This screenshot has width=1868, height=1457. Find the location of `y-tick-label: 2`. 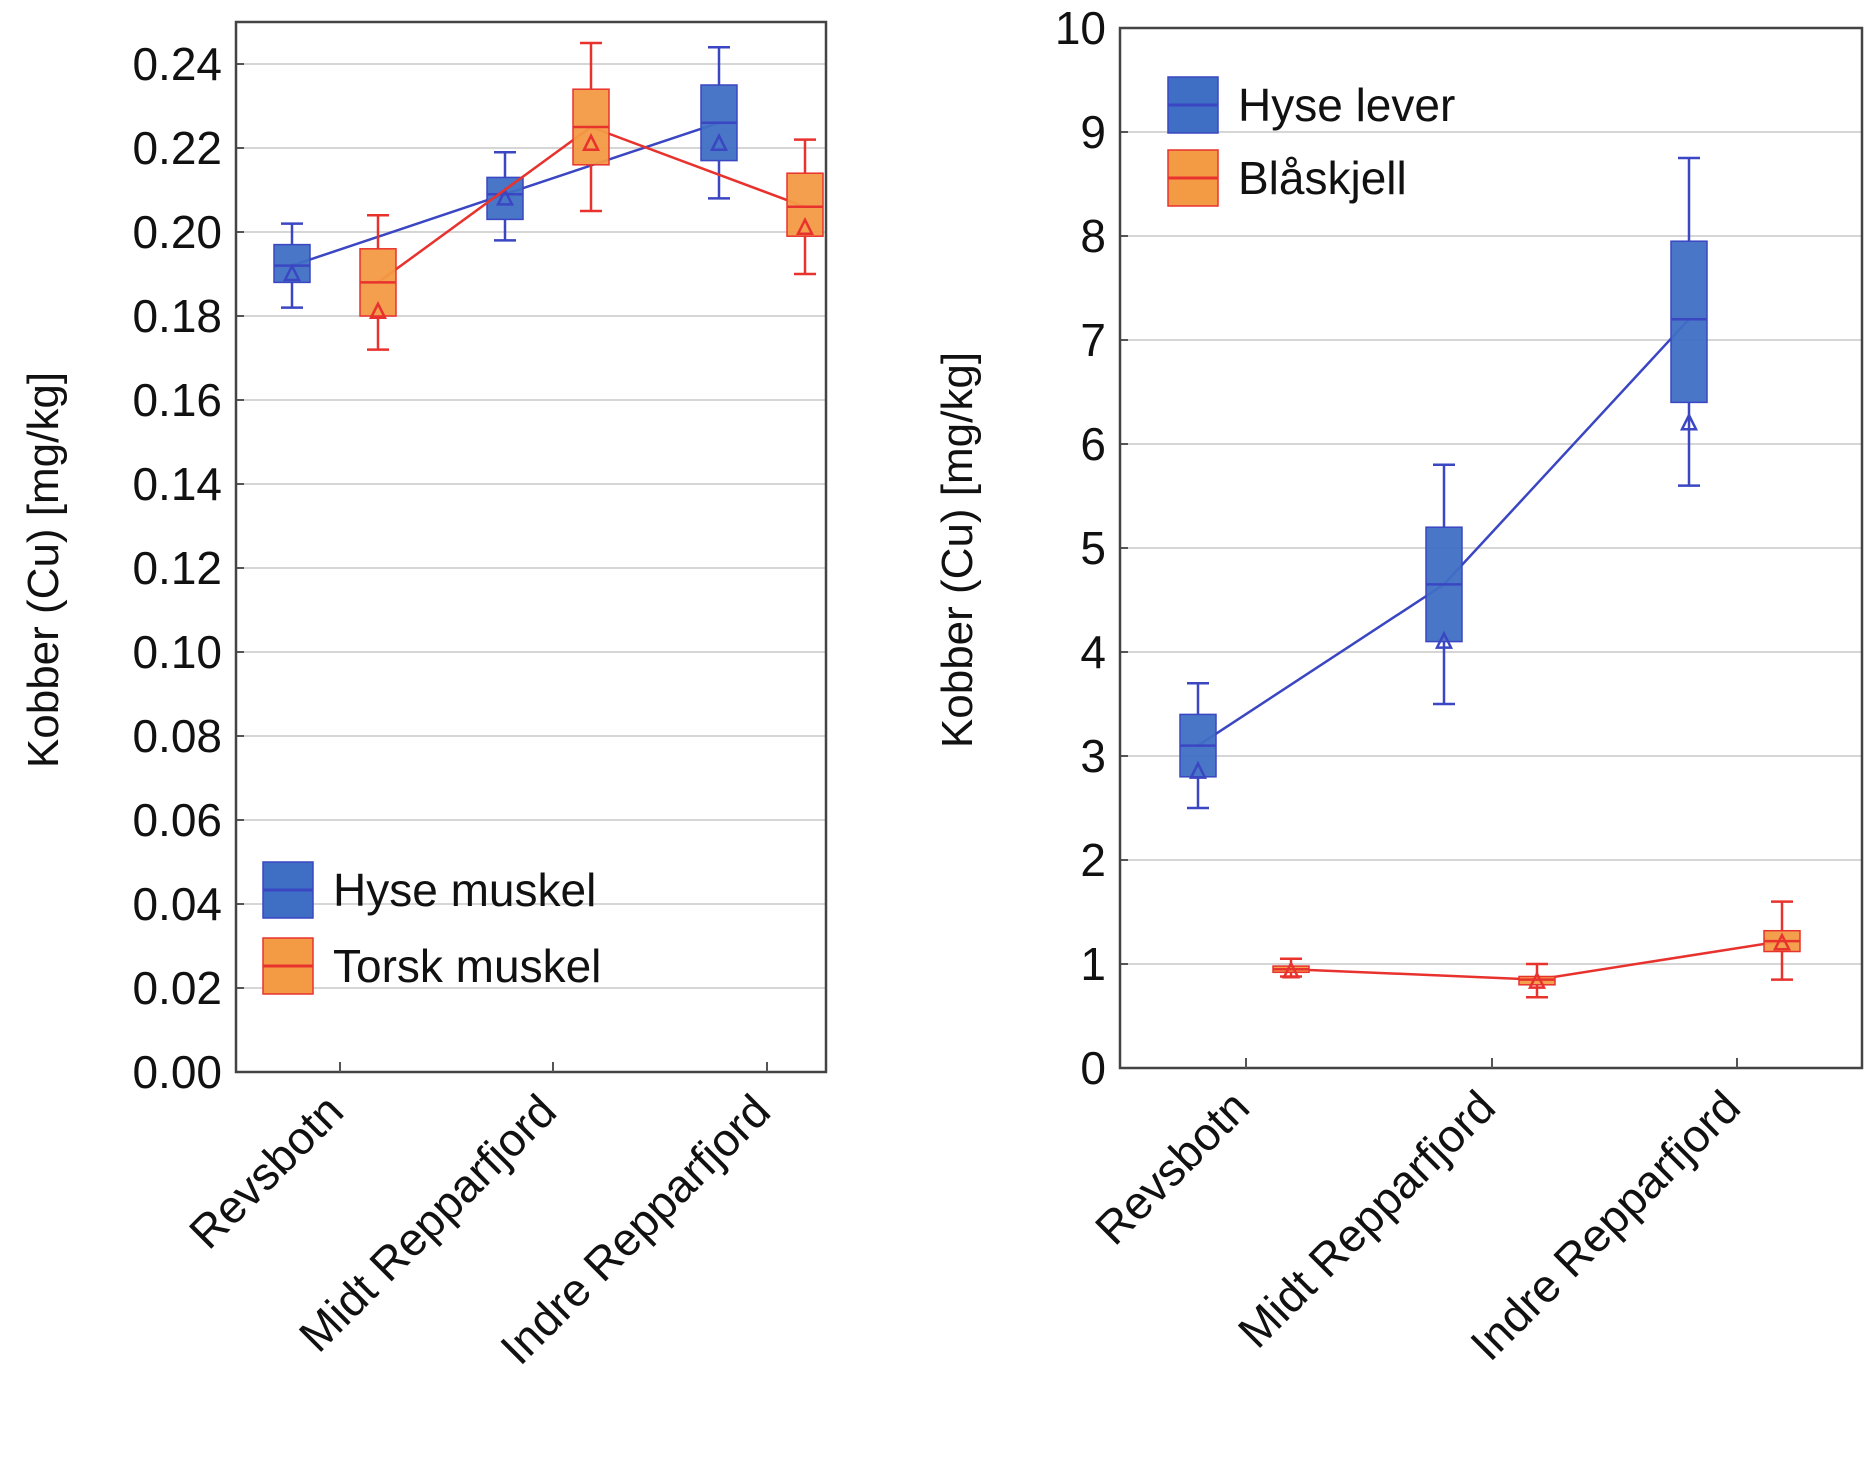

y-tick-label: 2 is located at coordinates (1093, 860).